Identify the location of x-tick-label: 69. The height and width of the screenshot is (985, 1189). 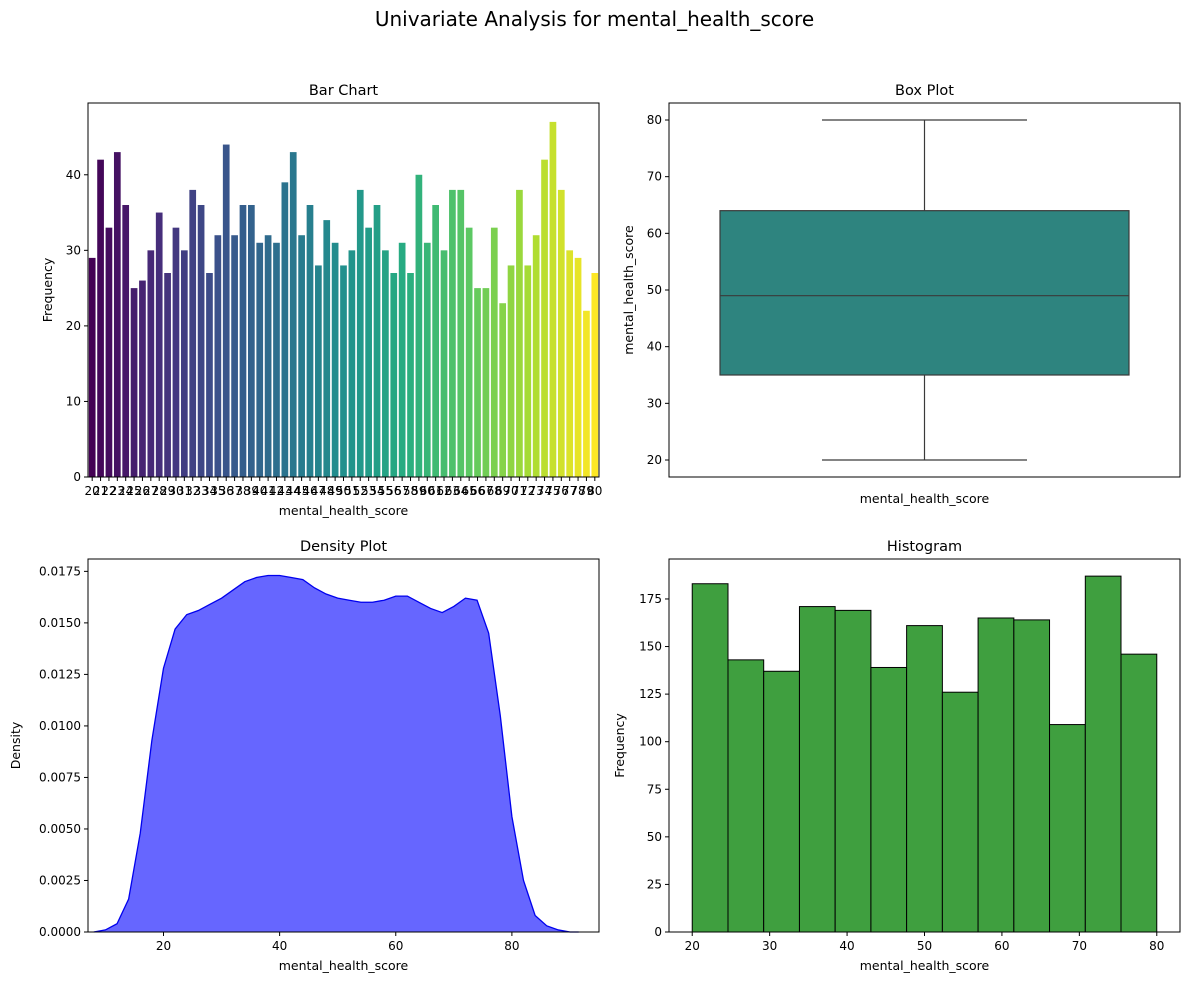
(502, 491).